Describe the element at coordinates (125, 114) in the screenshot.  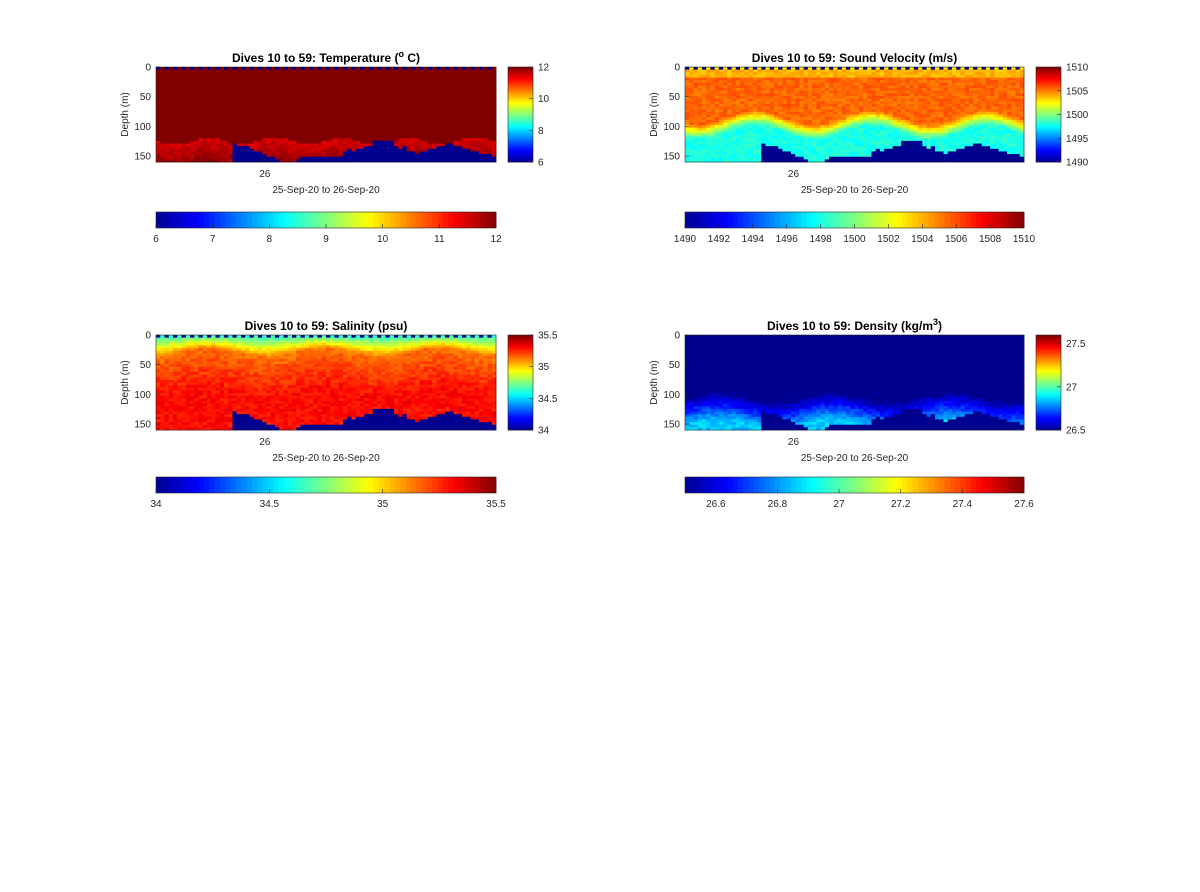
I see `y-axis-label: Depth (m)` at that location.